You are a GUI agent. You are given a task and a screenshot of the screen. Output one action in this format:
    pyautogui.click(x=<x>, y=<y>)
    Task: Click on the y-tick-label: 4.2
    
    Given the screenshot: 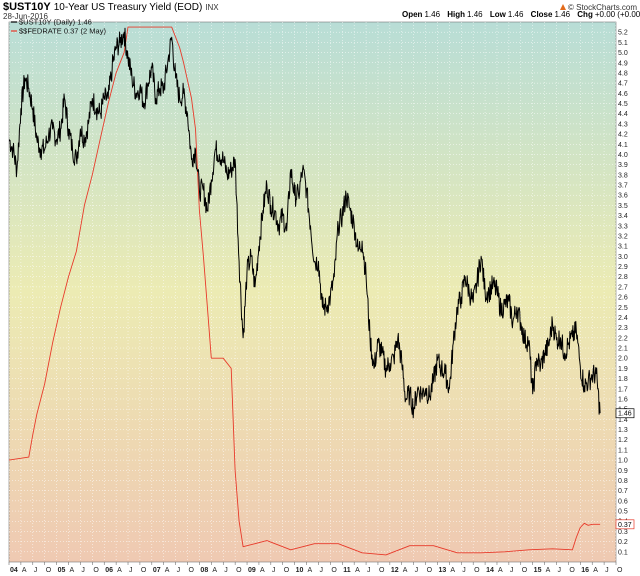 What is the action you would take?
    pyautogui.click(x=623, y=135)
    